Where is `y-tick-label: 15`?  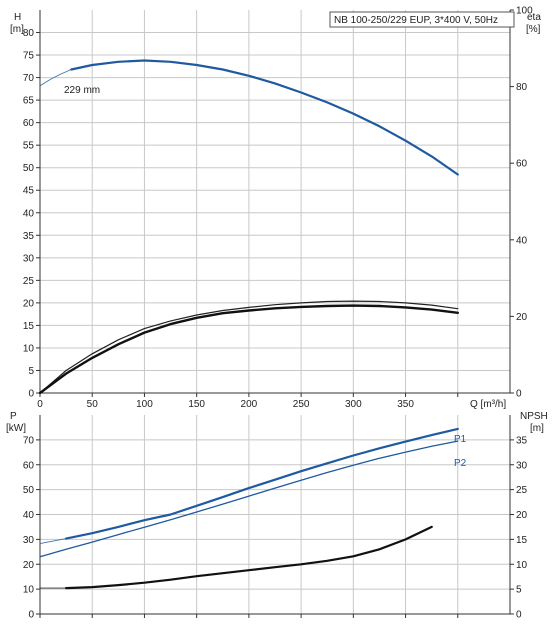
y-tick-label: 15 is located at coordinates (29, 326).